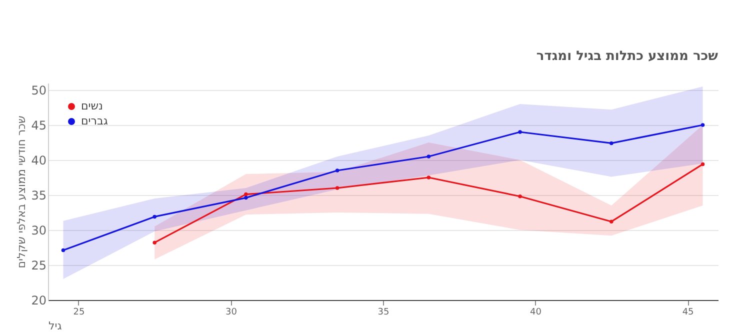 Image resolution: width=748 pixels, height=336 pixels. What do you see at coordinates (232, 313) in the screenshot?
I see `x-tick-label: 30` at bounding box center [232, 313].